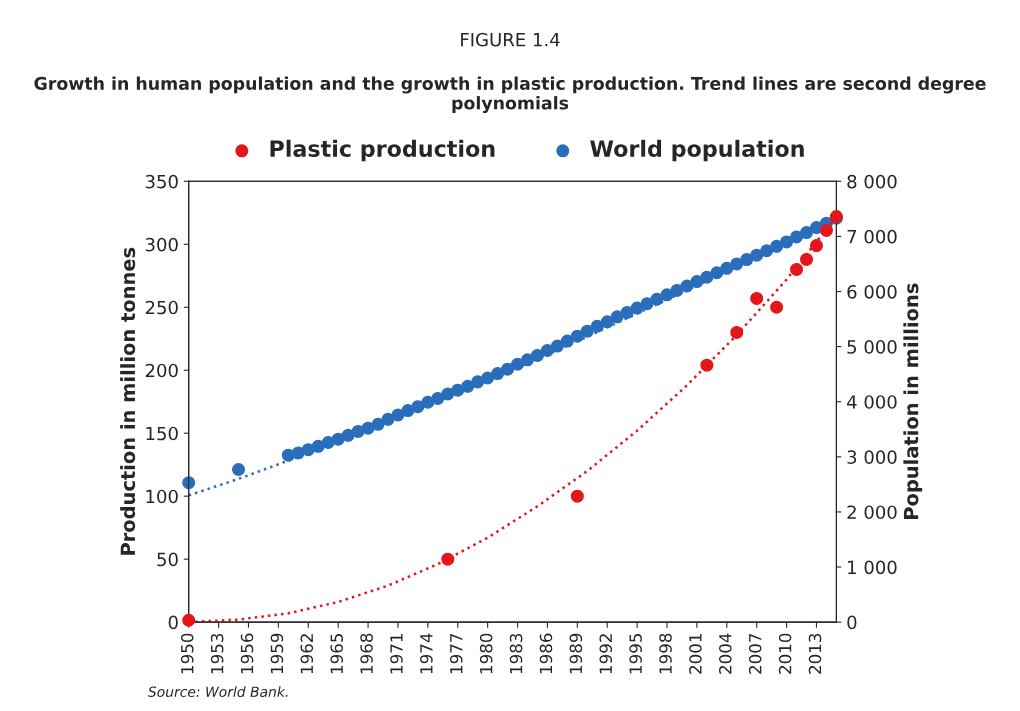 The width and height of the screenshot is (1020, 711). Describe the element at coordinates (510, 95) in the screenshot. I see `chart-subtitle: Growth in human population and the growth in plastic production. Trend lines are second degree polynomials` at that location.